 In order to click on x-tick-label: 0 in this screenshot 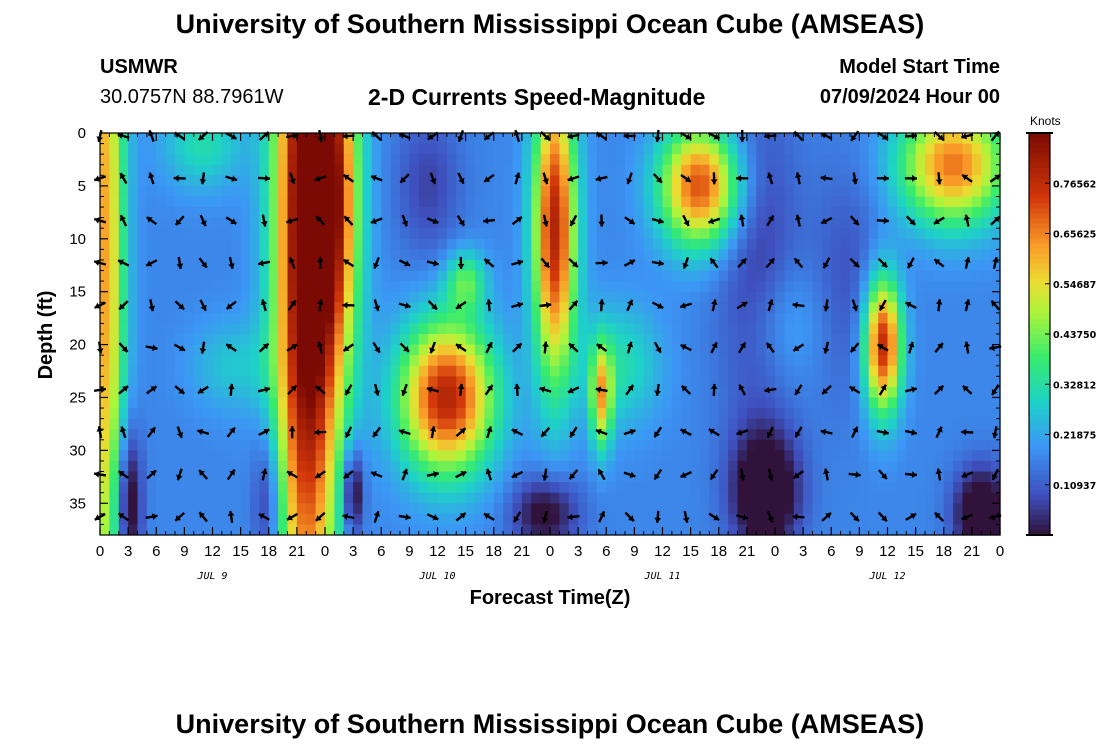, I will do `click(100, 551)`.